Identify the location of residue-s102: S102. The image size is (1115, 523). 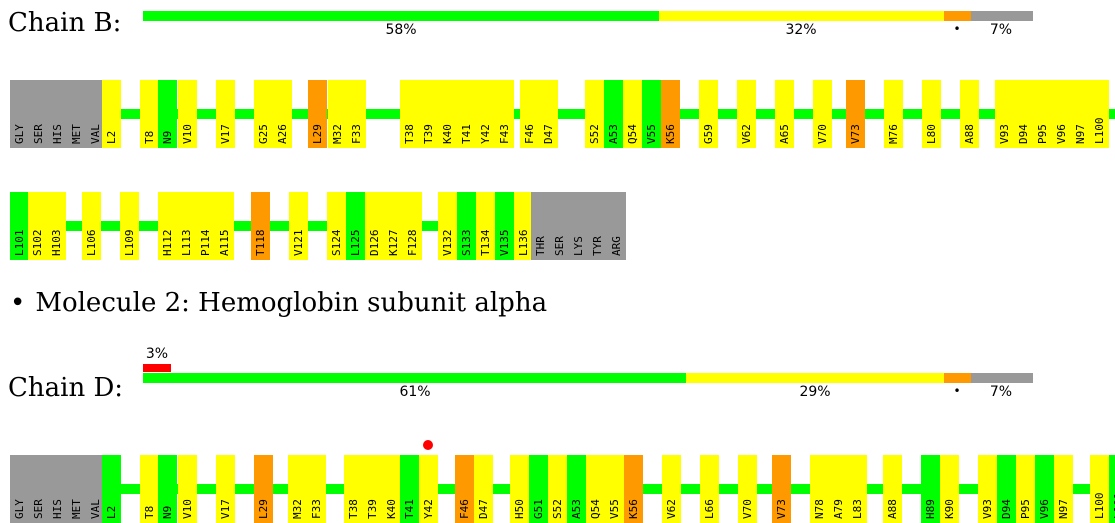
(37, 226).